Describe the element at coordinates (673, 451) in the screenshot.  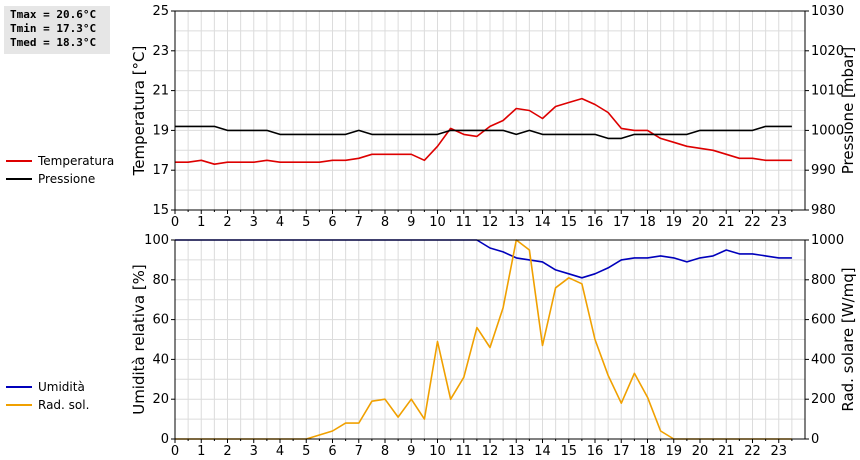
I see `p2-x-tick-label: 19` at that location.